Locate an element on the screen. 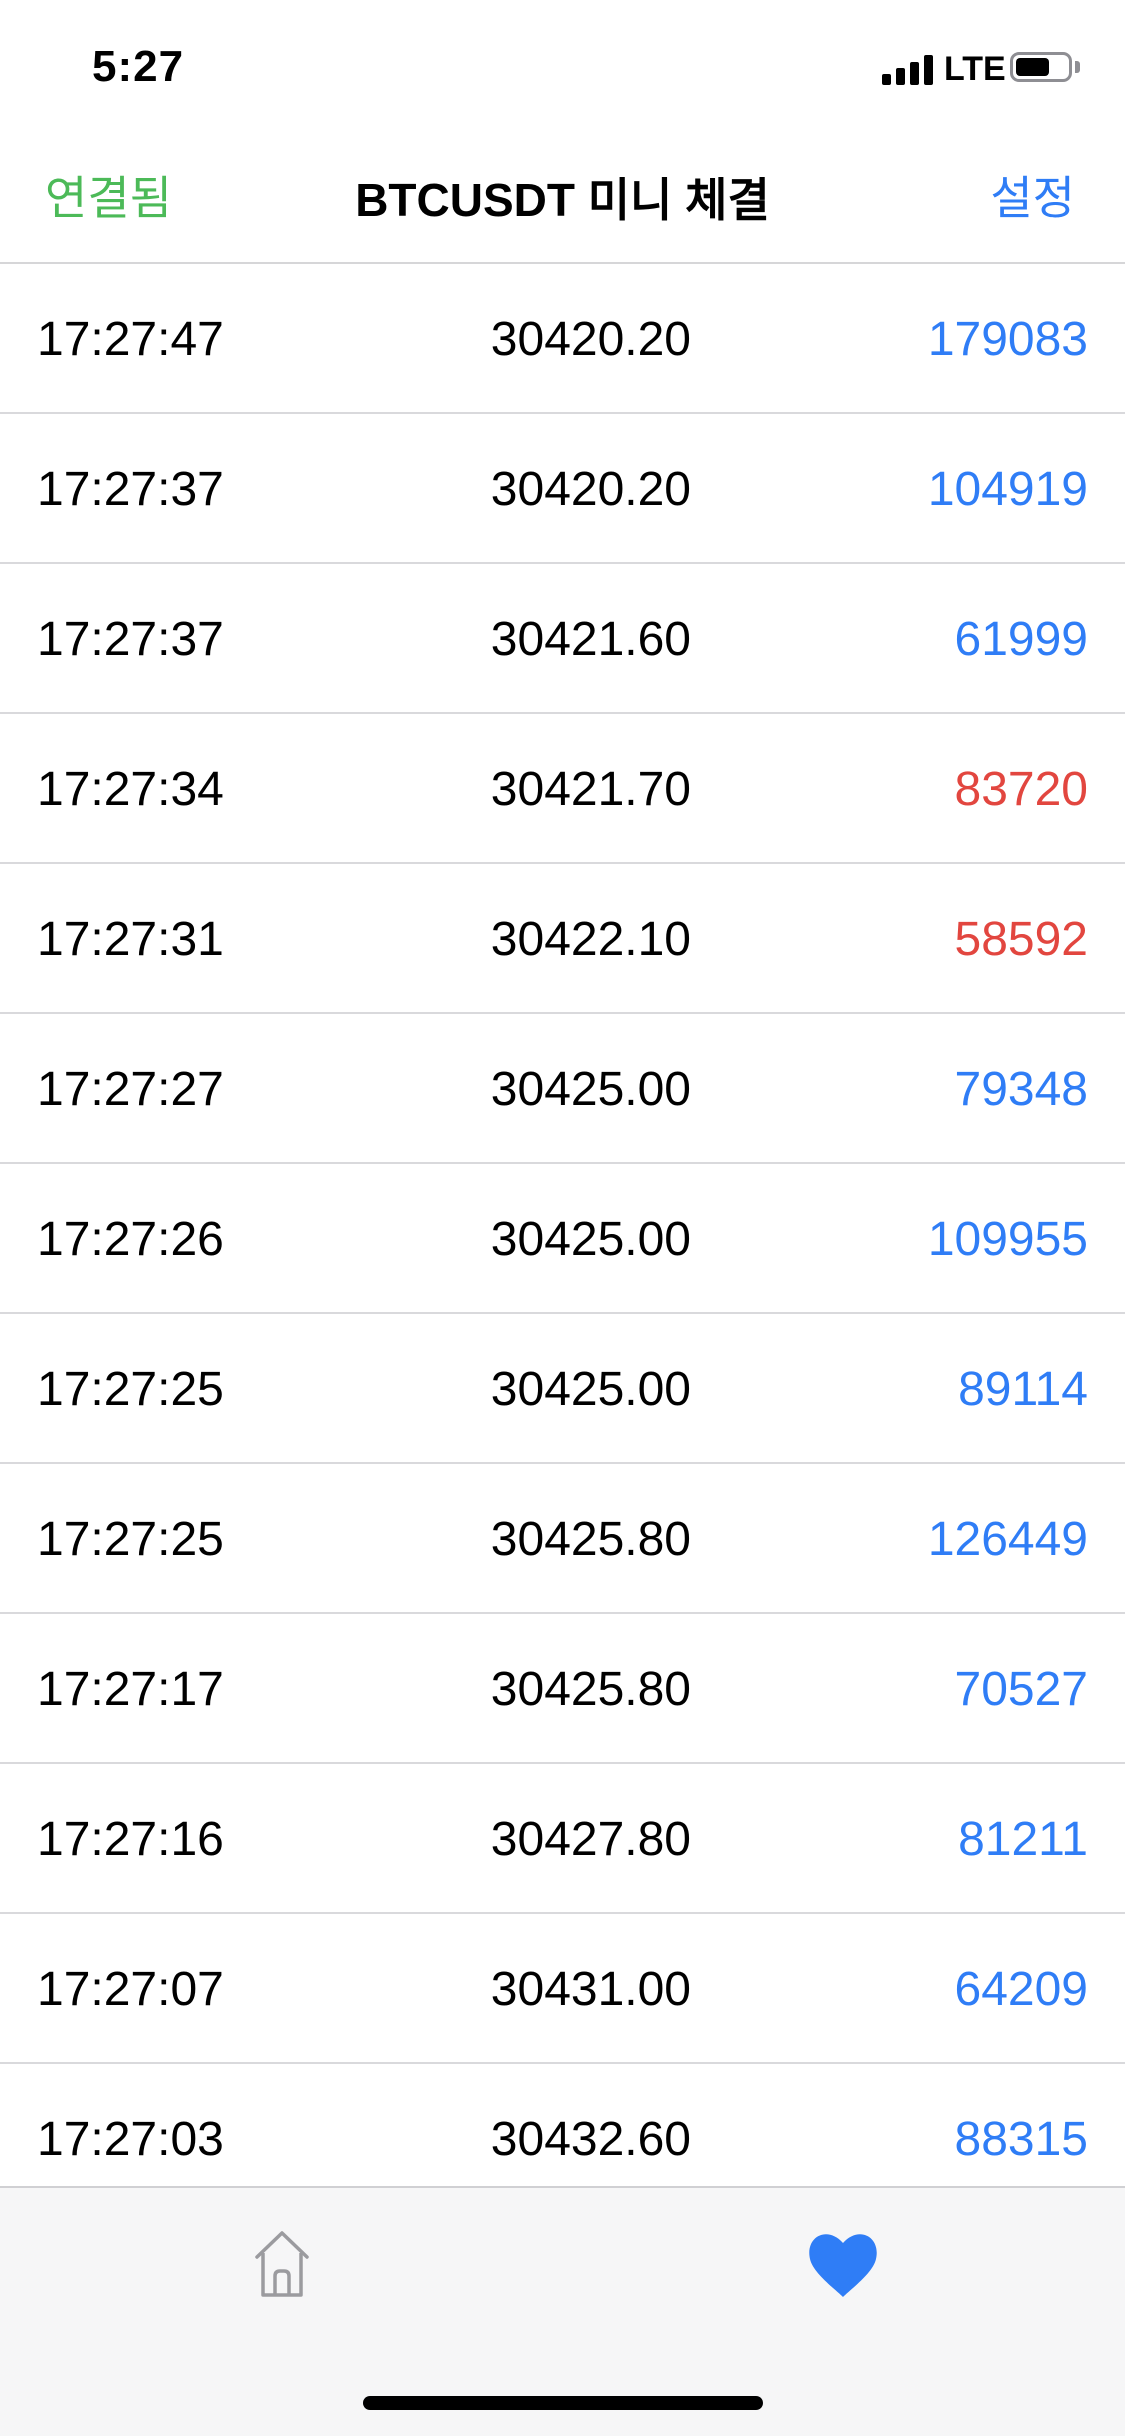 The width and height of the screenshot is (1125, 2436). trade-time: 17:27:16 is located at coordinates (130, 1839).